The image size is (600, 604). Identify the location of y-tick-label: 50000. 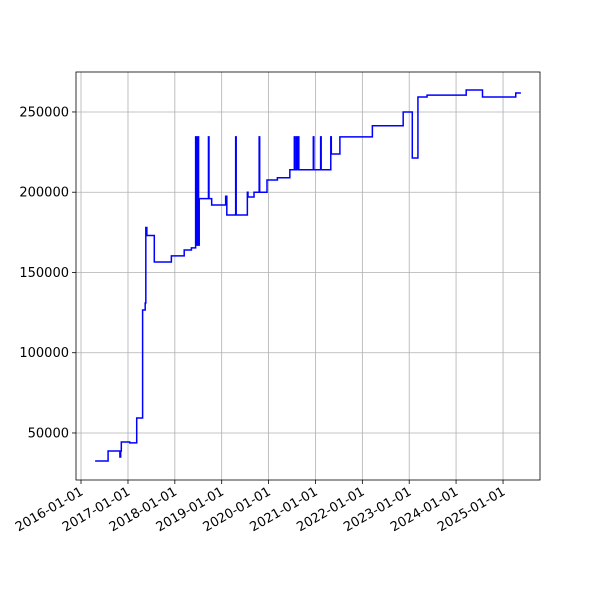
(48, 433).